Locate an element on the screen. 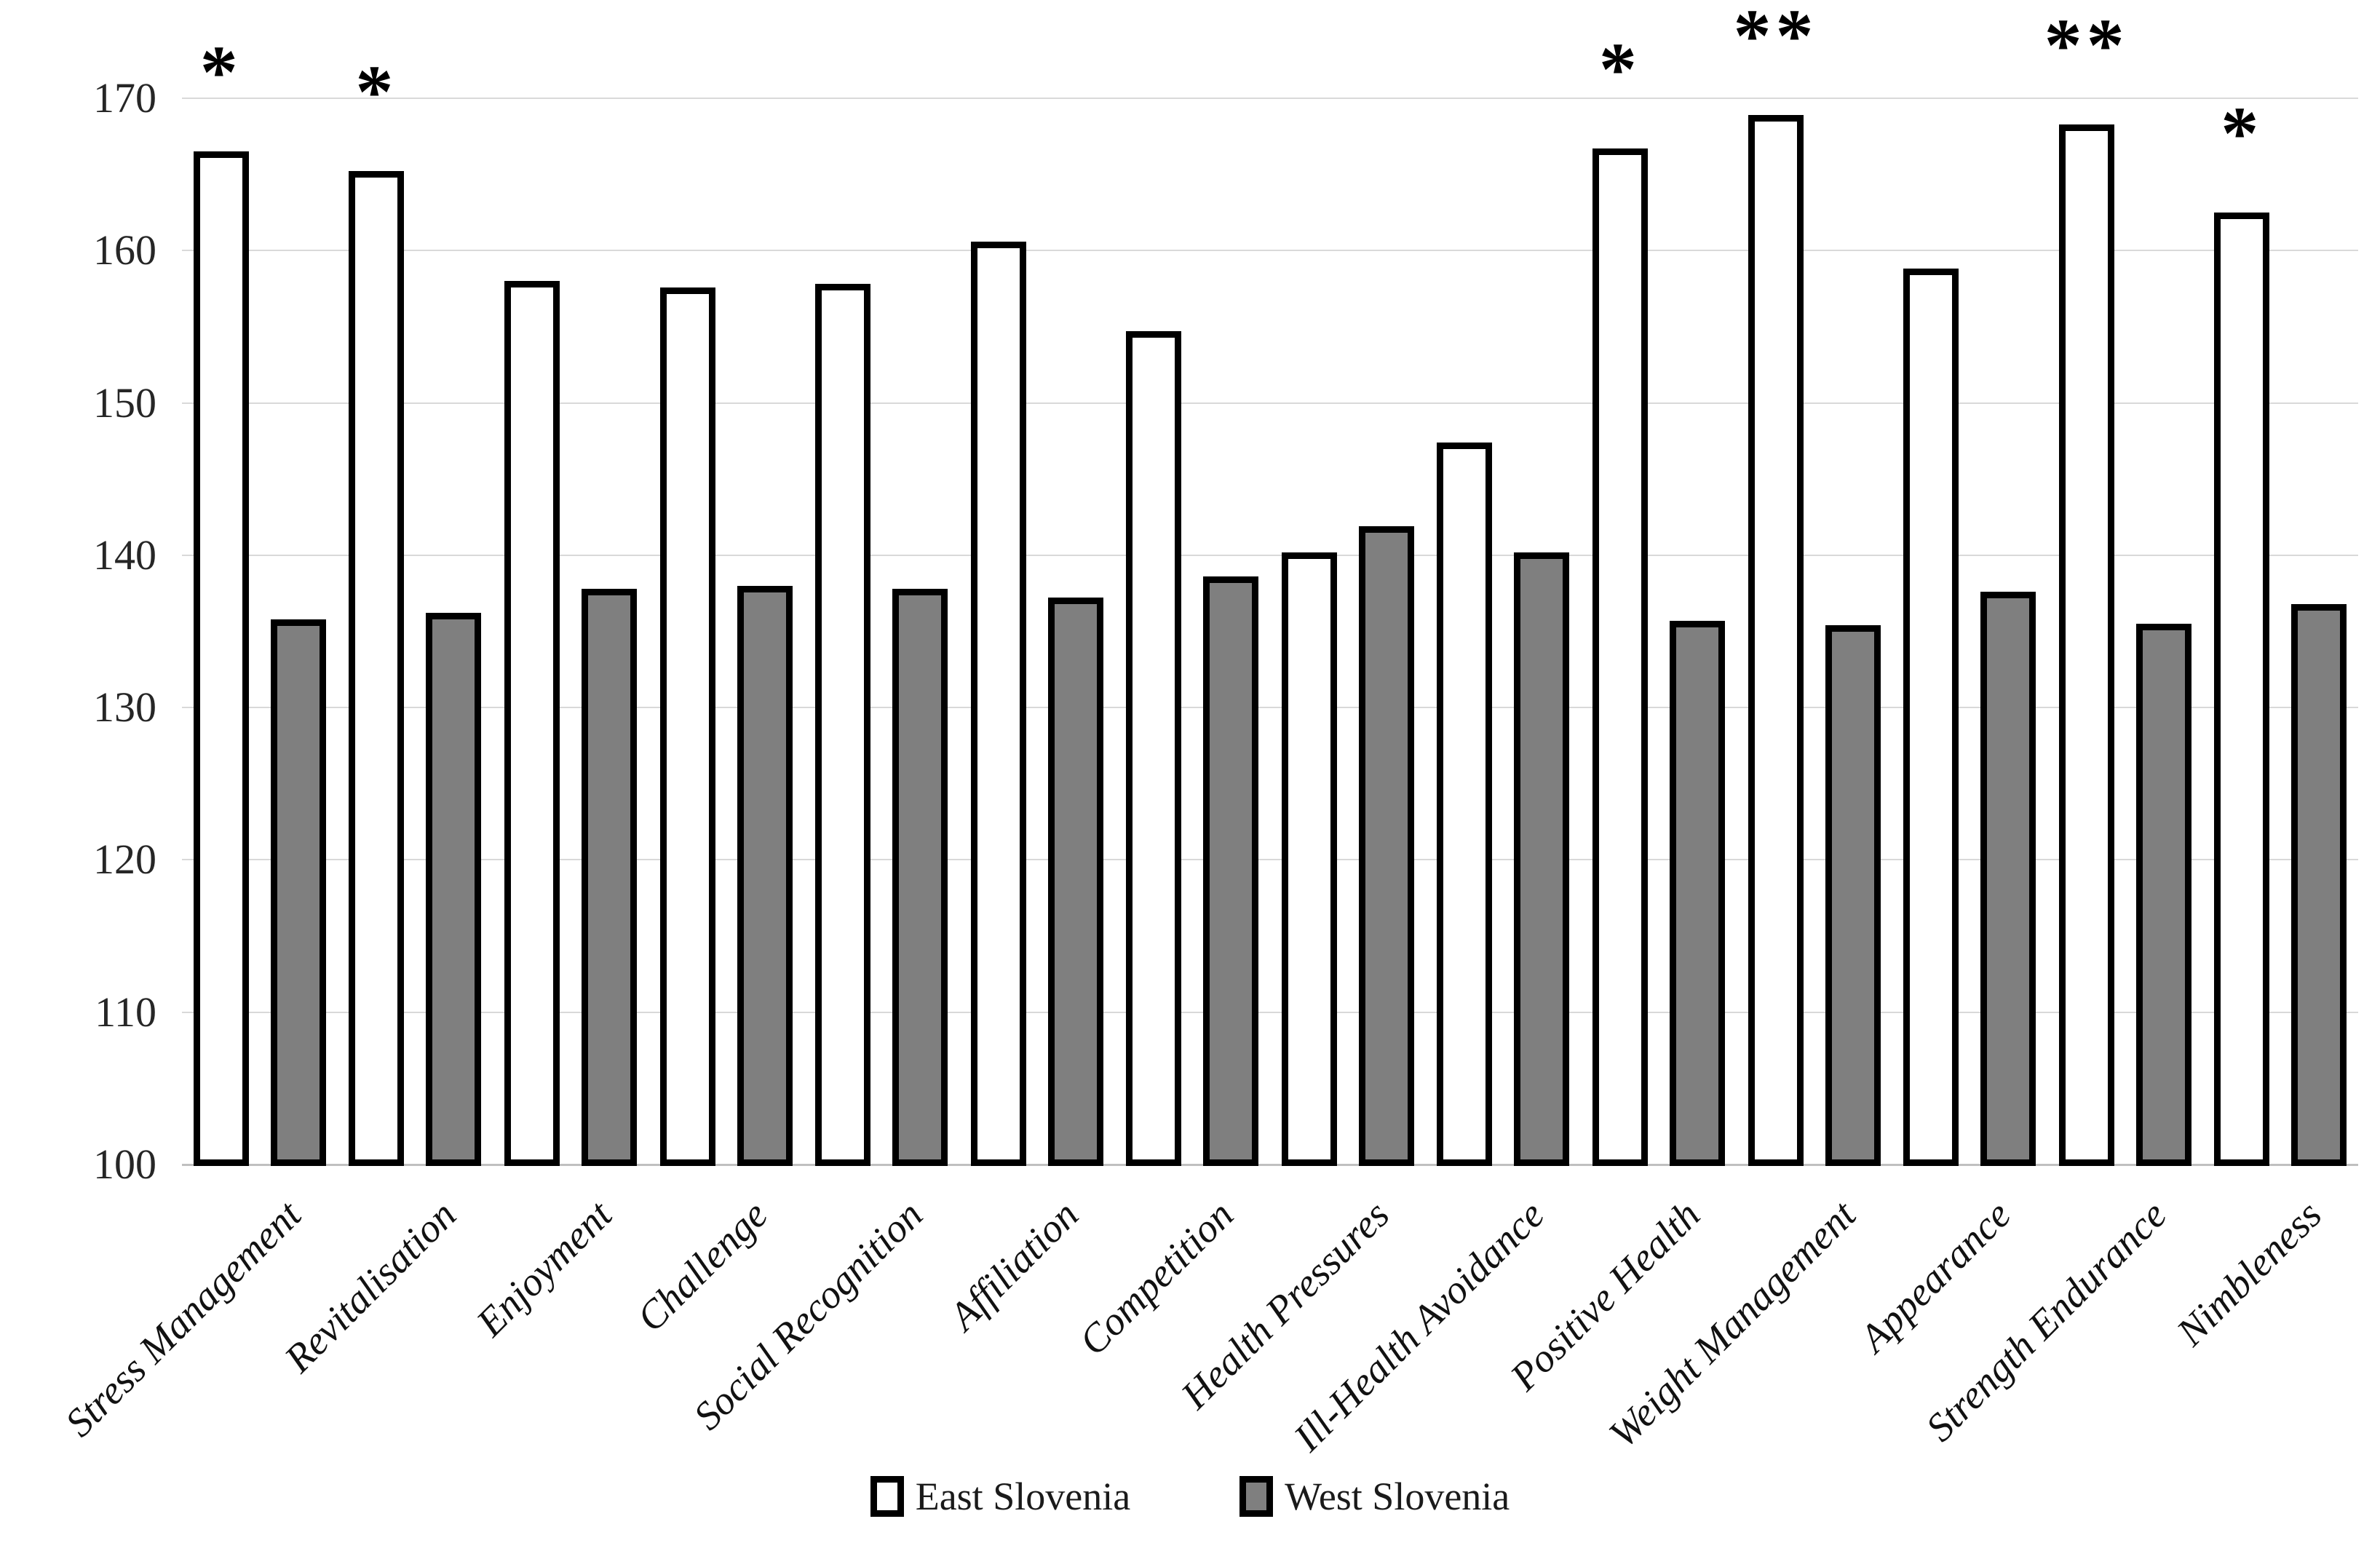  y-axis-tick-label: 170 is located at coordinates (124, 98).